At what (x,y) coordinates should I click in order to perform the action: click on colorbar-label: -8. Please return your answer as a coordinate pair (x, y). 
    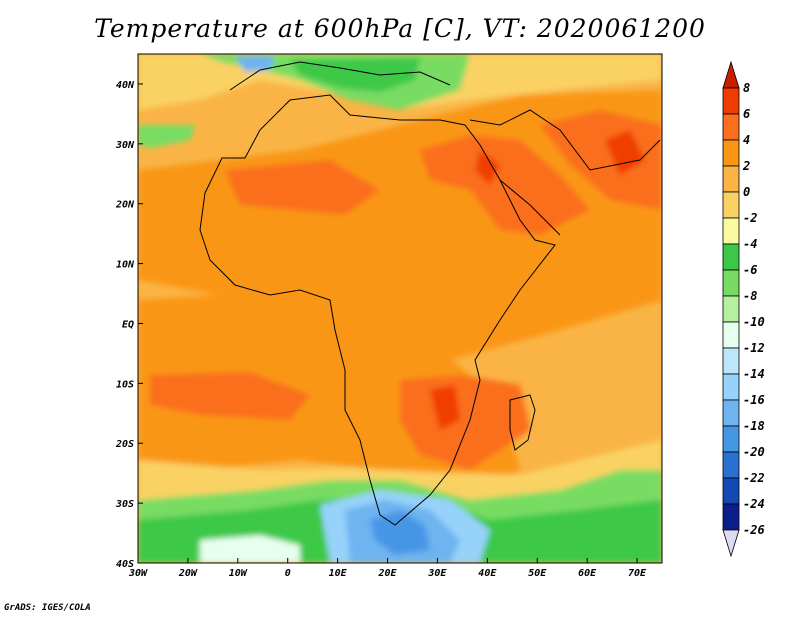
    Looking at the image, I should click on (750, 296).